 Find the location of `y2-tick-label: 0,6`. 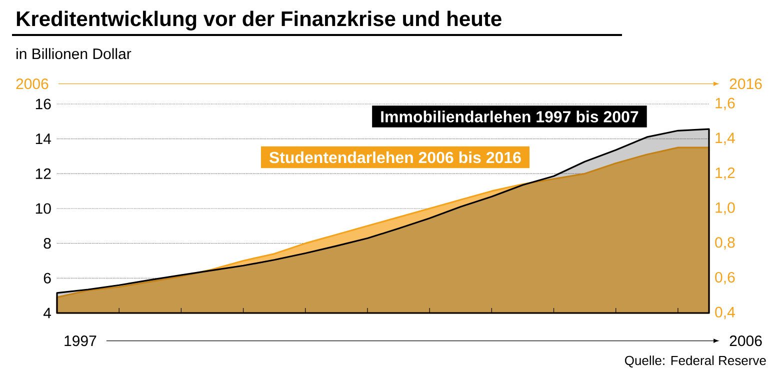

y2-tick-label: 0,6 is located at coordinates (725, 278).